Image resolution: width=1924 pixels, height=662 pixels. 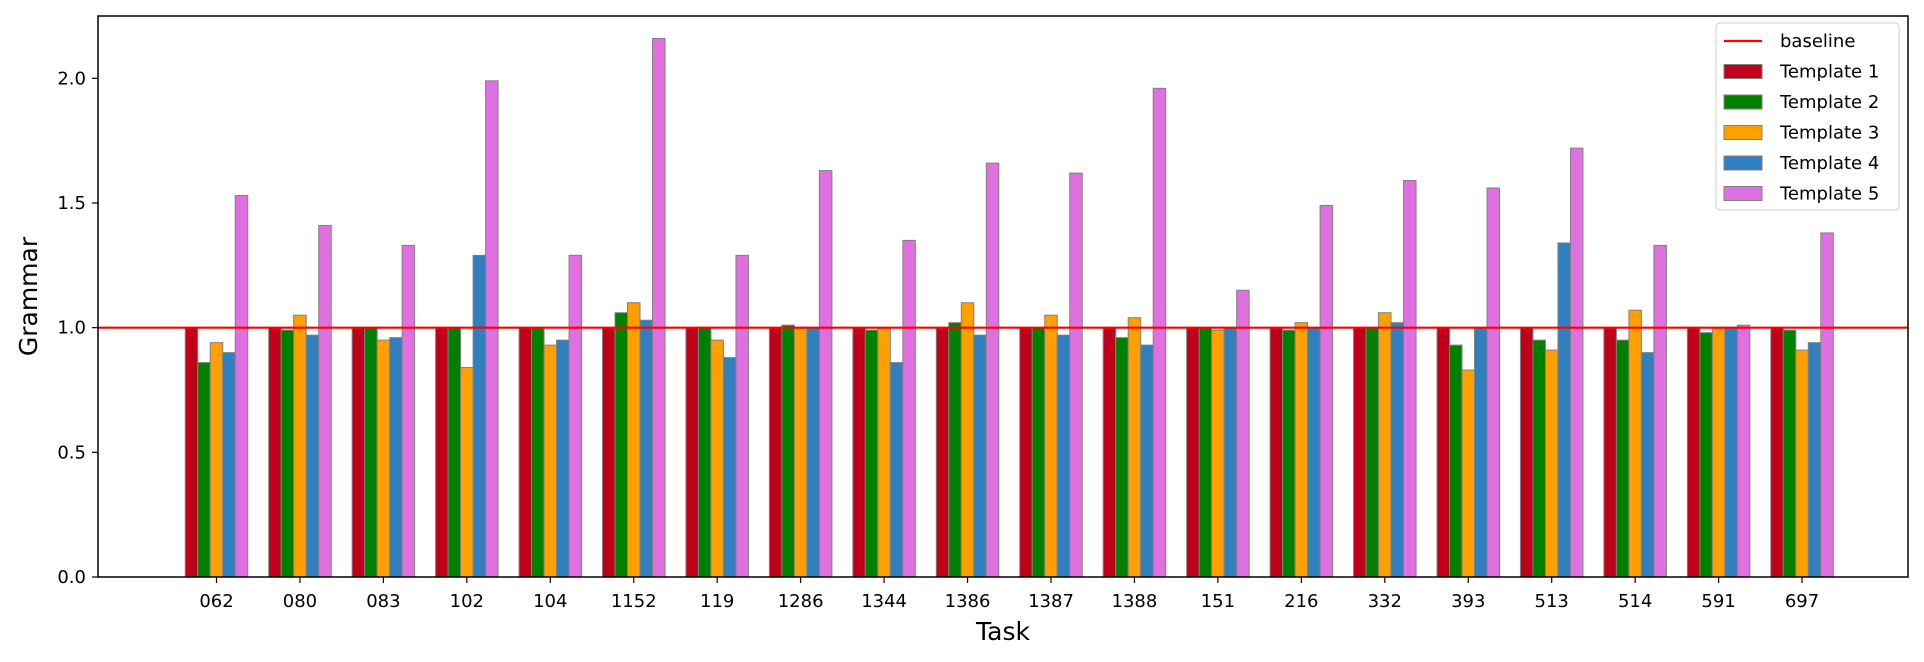 I want to click on y-tick-label: 0.5, so click(x=71, y=452).